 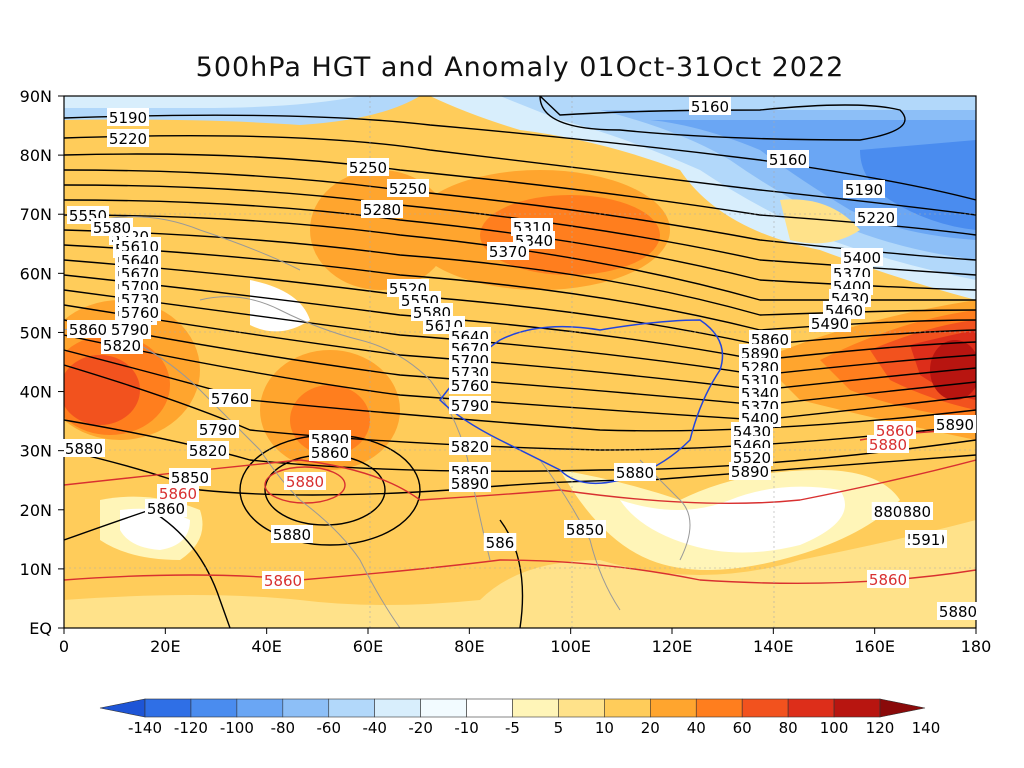 I want to click on colorbar-arrow-right, so click(x=902, y=708).